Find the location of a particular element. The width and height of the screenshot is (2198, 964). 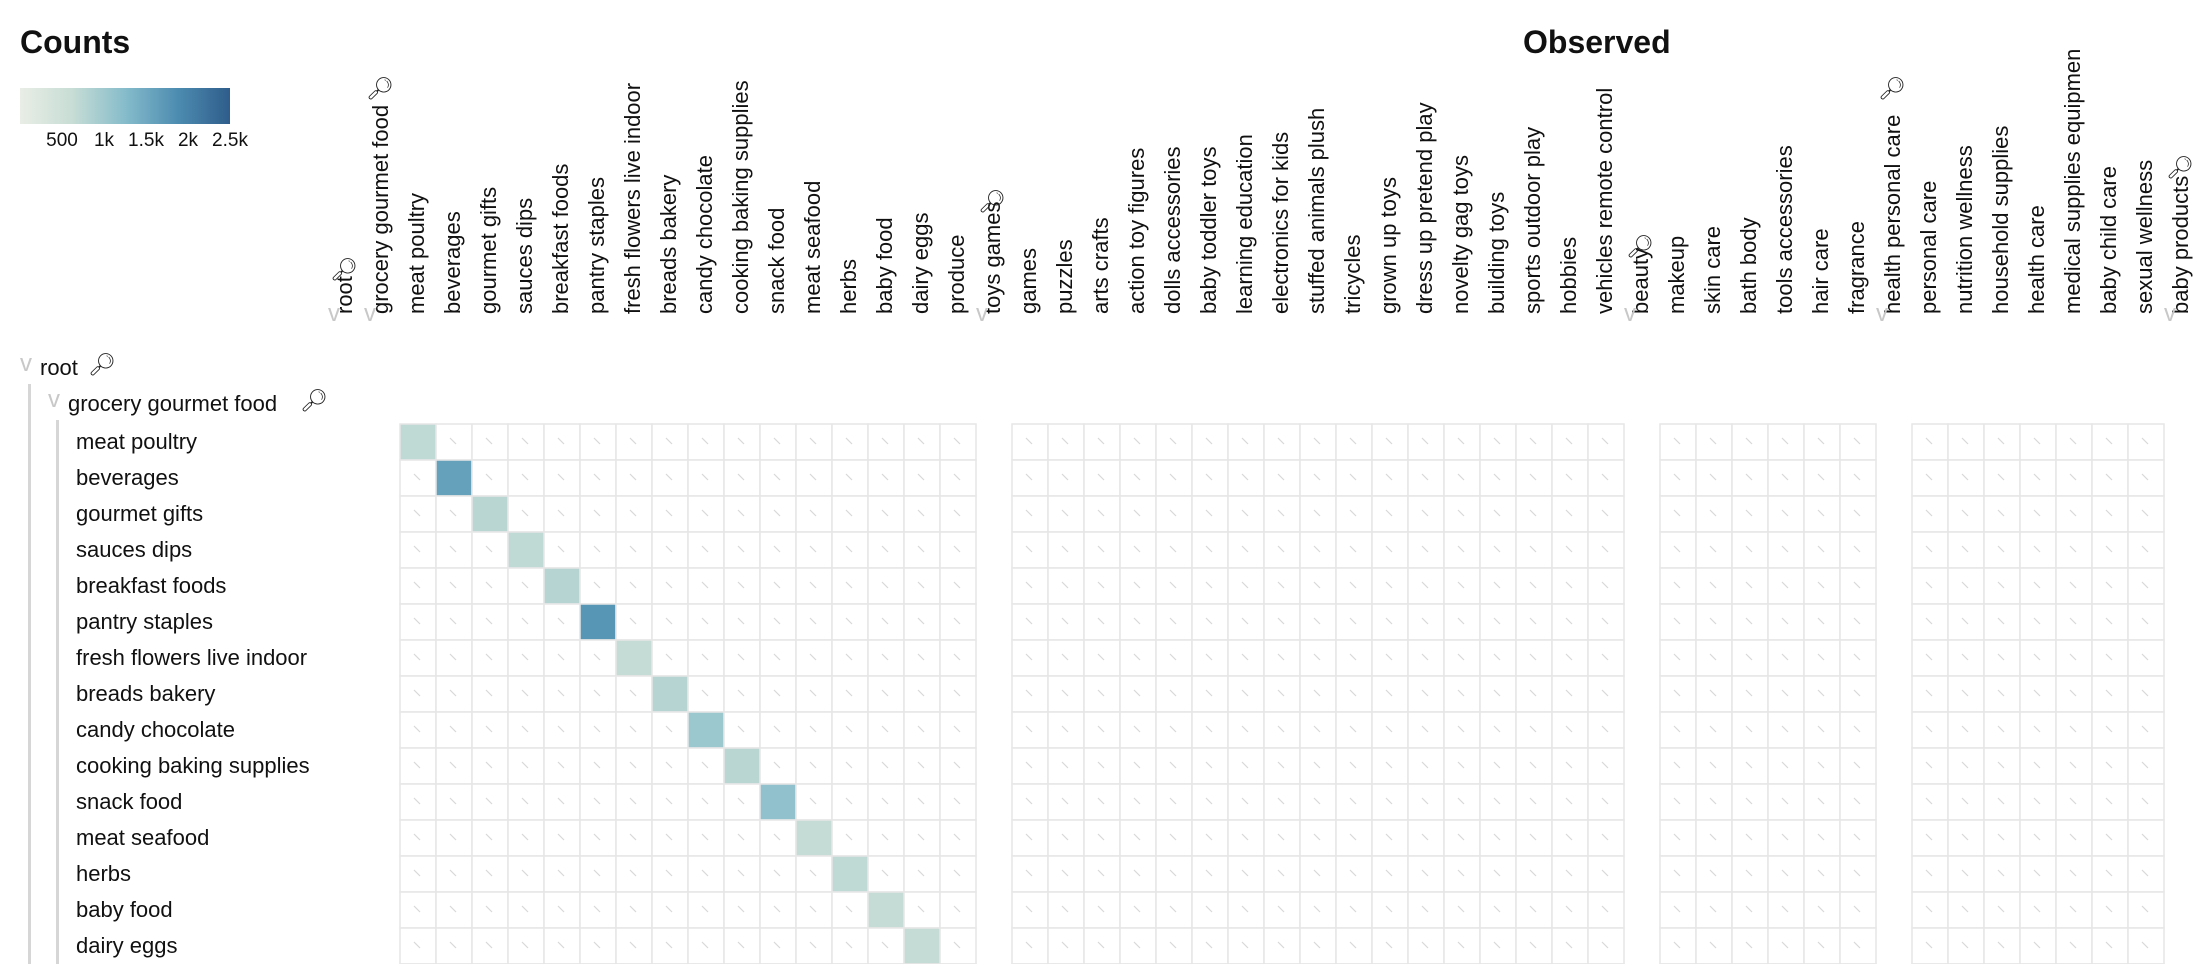

row-group-label: grocery gourmet food is located at coordinates (173, 403).